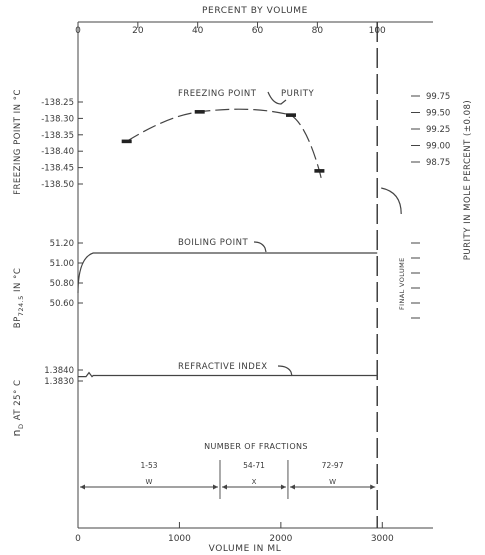  I want to click on freezing-point-curve, so click(224, 144).